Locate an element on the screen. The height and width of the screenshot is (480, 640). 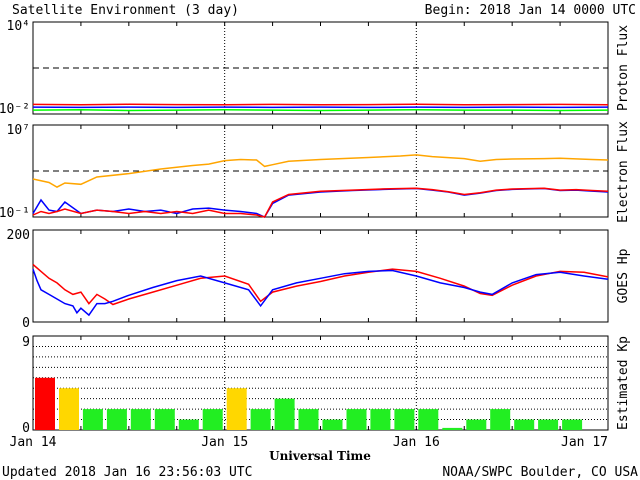
electron-series-red is located at coordinates (320, 202).